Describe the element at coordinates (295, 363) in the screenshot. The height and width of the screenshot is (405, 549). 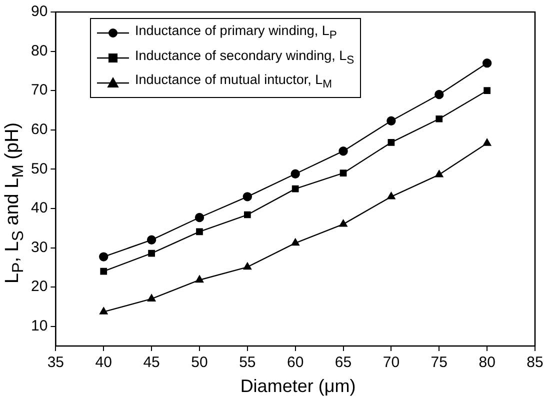
I see `x-tick-label: 60` at that location.